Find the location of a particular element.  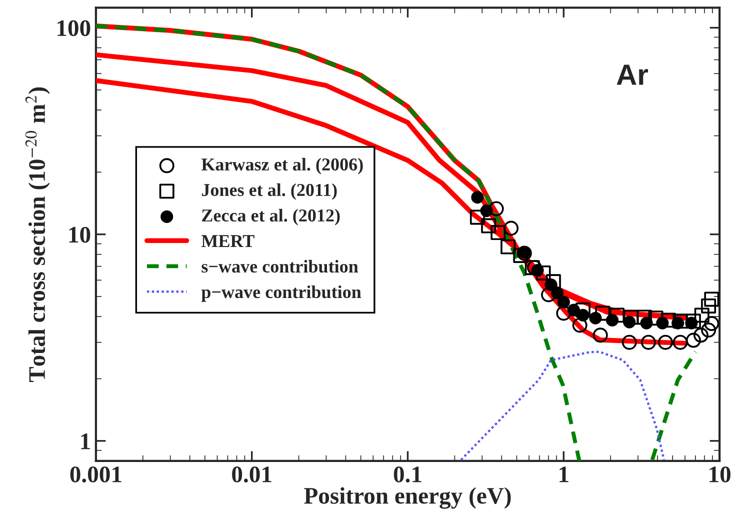

y-tick-label: 100 is located at coordinates (74, 28).